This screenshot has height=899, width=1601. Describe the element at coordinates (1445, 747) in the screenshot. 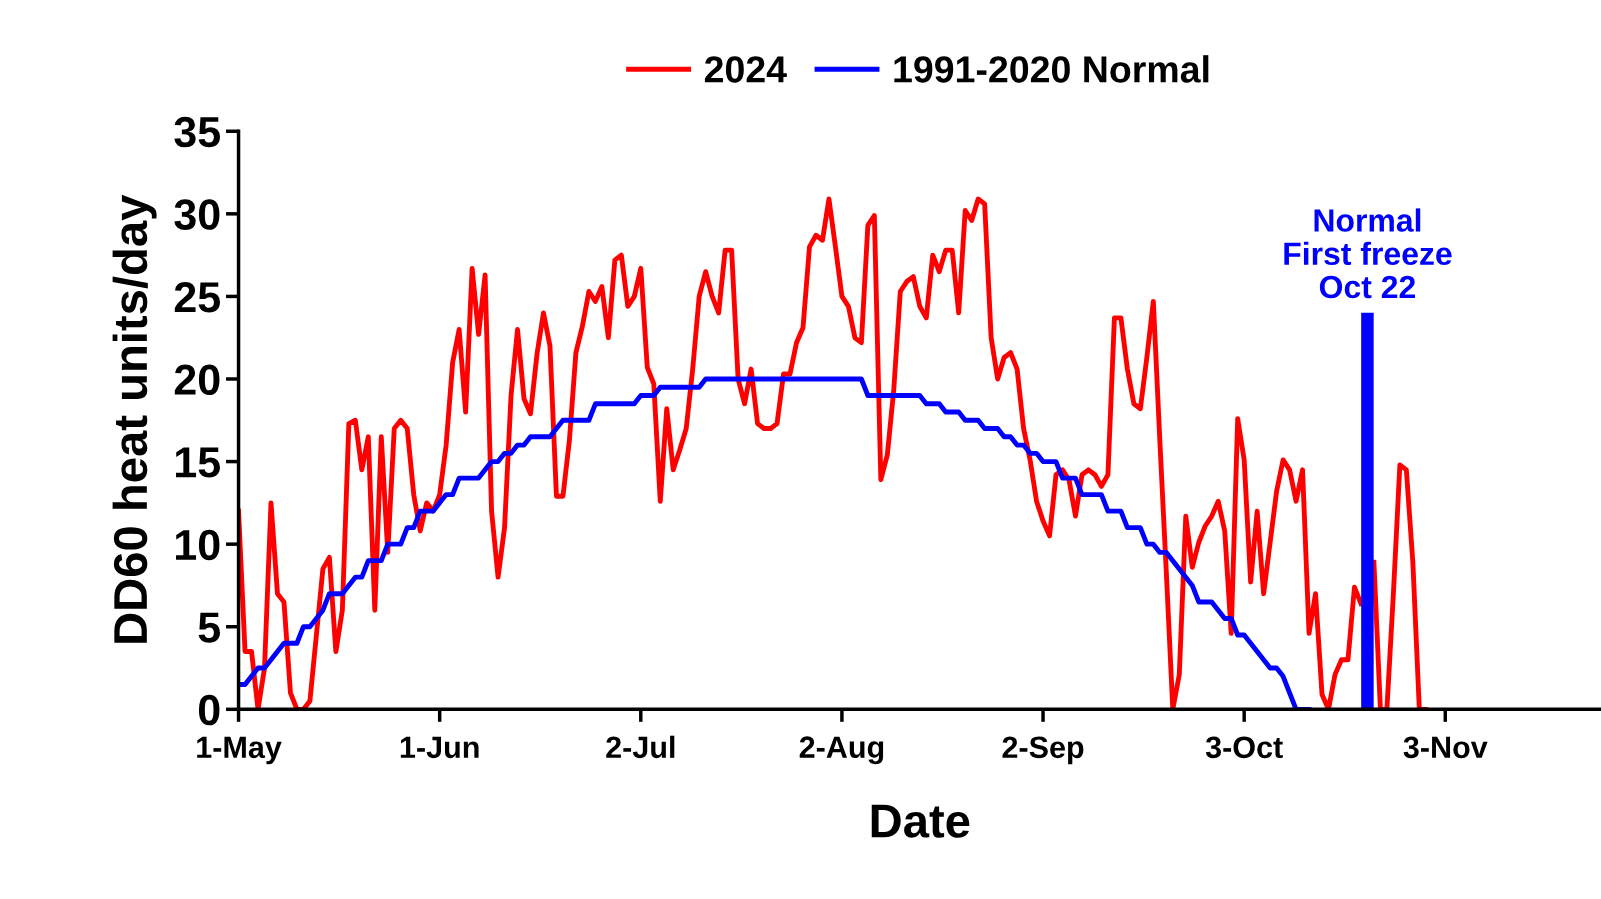

I see `x-tick-label: 3-Nov` at that location.